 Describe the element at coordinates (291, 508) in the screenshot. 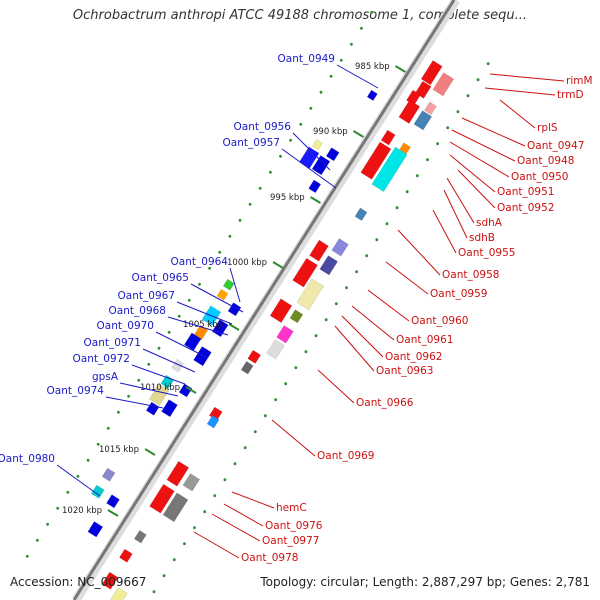

I see `gene-label-hemc: hemC` at that location.